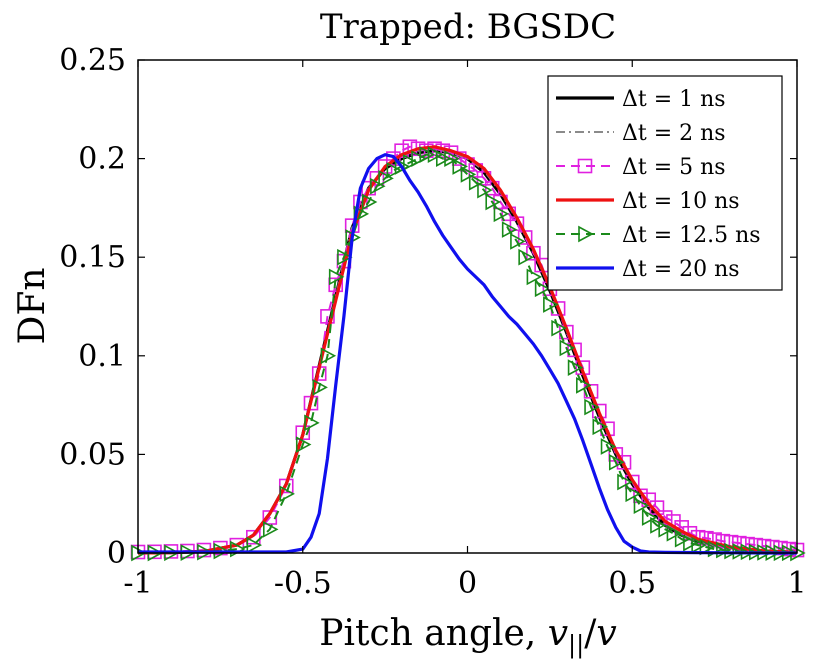  What do you see at coordinates (137, 583) in the screenshot?
I see `x-tick-label: -1` at bounding box center [137, 583].